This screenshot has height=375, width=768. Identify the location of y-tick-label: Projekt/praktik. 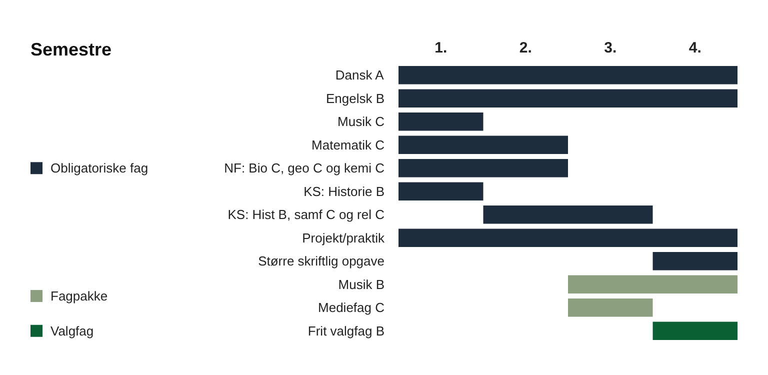
(343, 238).